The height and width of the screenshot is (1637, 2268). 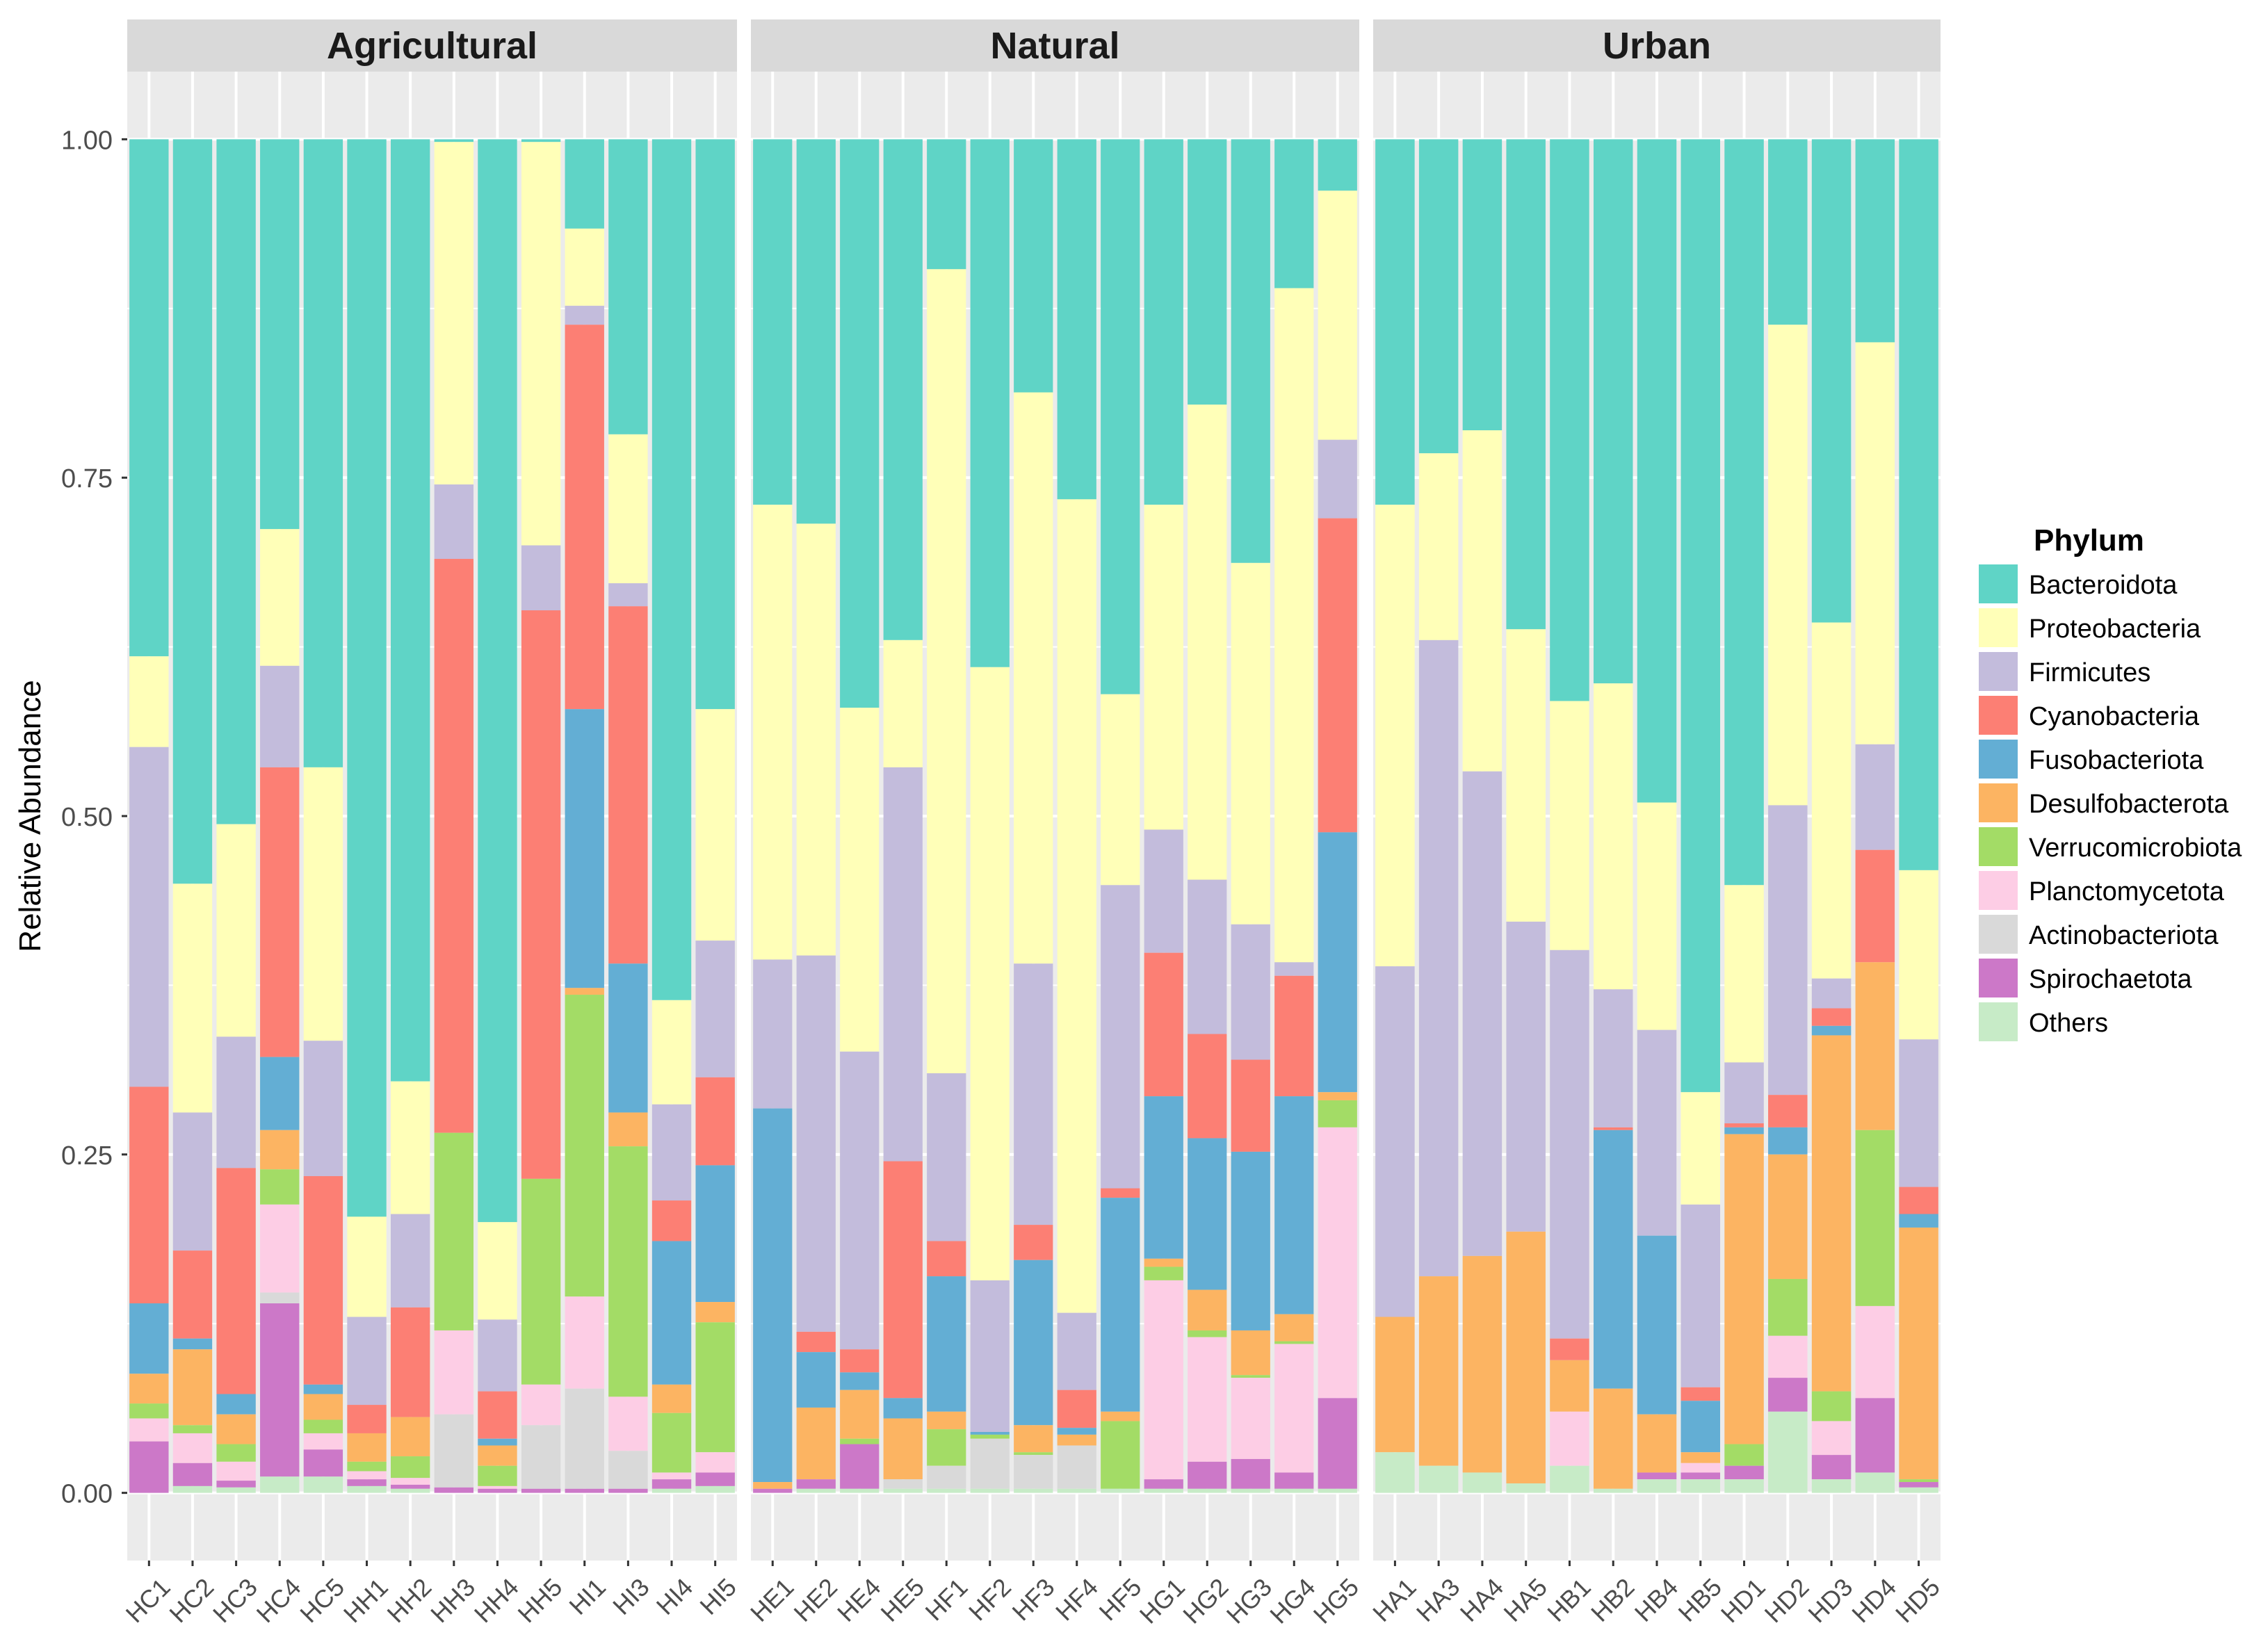 What do you see at coordinates (2091, 759) in the screenshot?
I see `legend-item-fusobacteriota: Fusobacteriota` at bounding box center [2091, 759].